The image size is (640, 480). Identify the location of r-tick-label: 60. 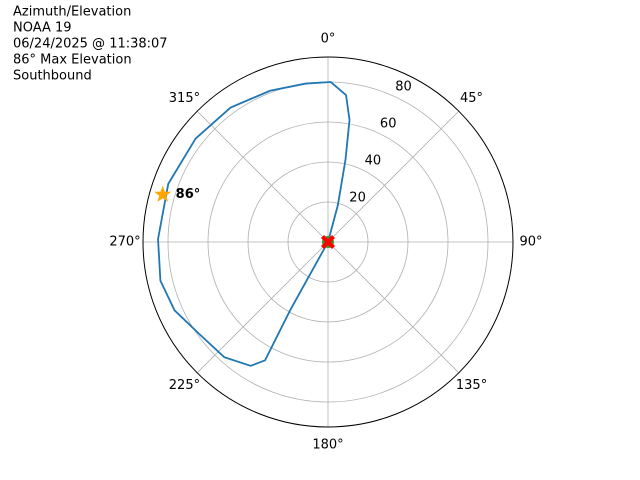
(388, 124).